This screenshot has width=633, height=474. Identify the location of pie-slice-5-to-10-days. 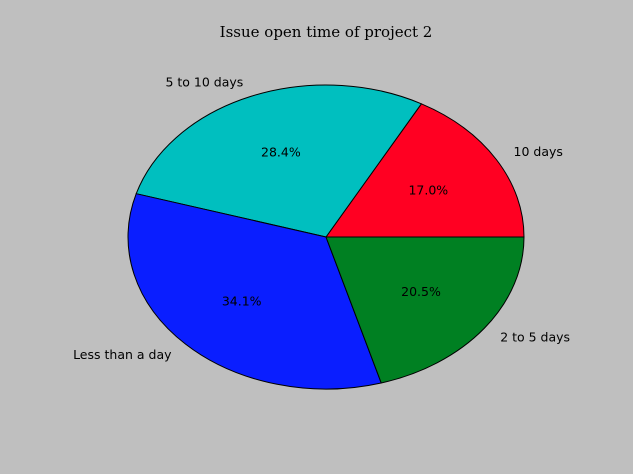
(278, 161).